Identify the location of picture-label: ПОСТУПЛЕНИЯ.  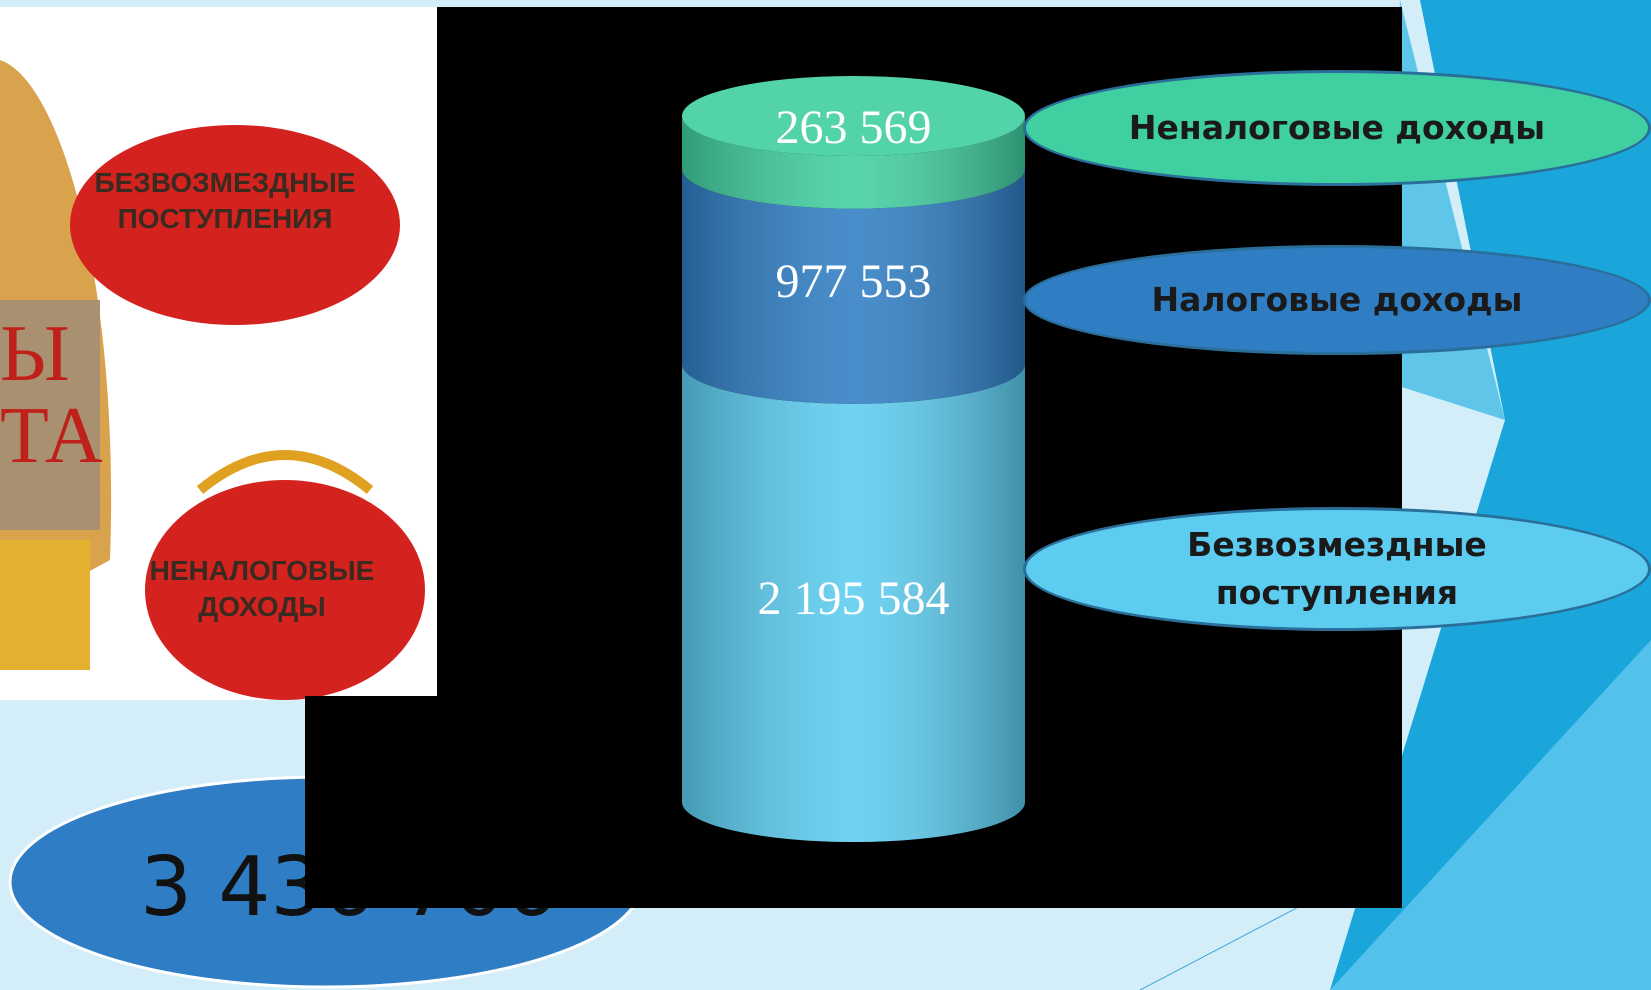
(225, 218).